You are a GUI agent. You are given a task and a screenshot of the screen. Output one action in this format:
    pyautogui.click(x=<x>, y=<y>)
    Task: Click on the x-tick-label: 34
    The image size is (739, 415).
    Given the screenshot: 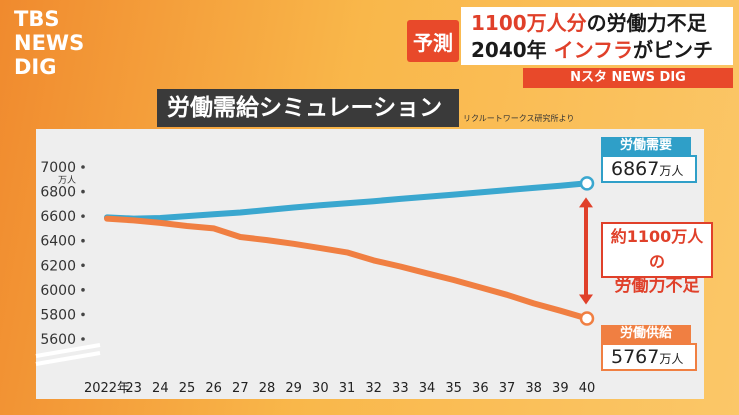 What is the action you would take?
    pyautogui.click(x=427, y=388)
    